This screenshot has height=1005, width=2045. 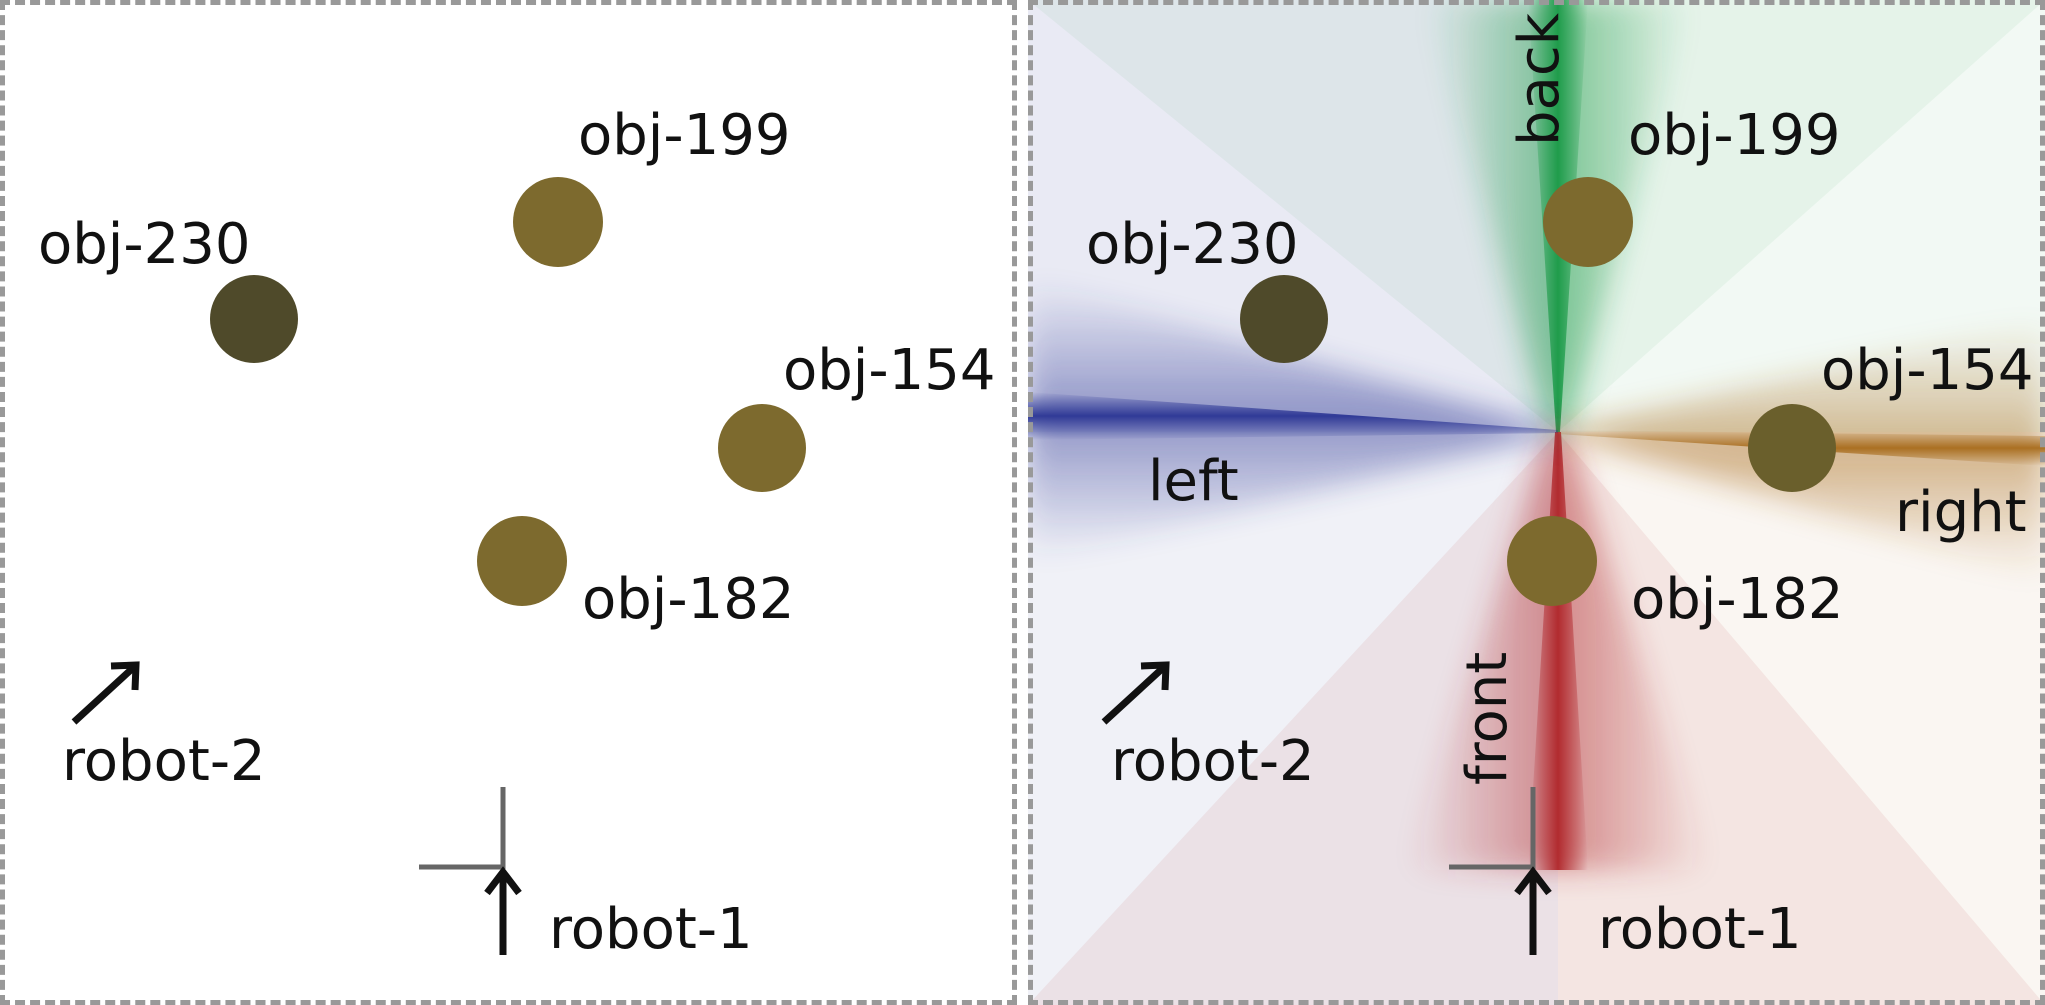 What do you see at coordinates (1539, 79) in the screenshot?
I see `direction-label-back: back` at bounding box center [1539, 79].